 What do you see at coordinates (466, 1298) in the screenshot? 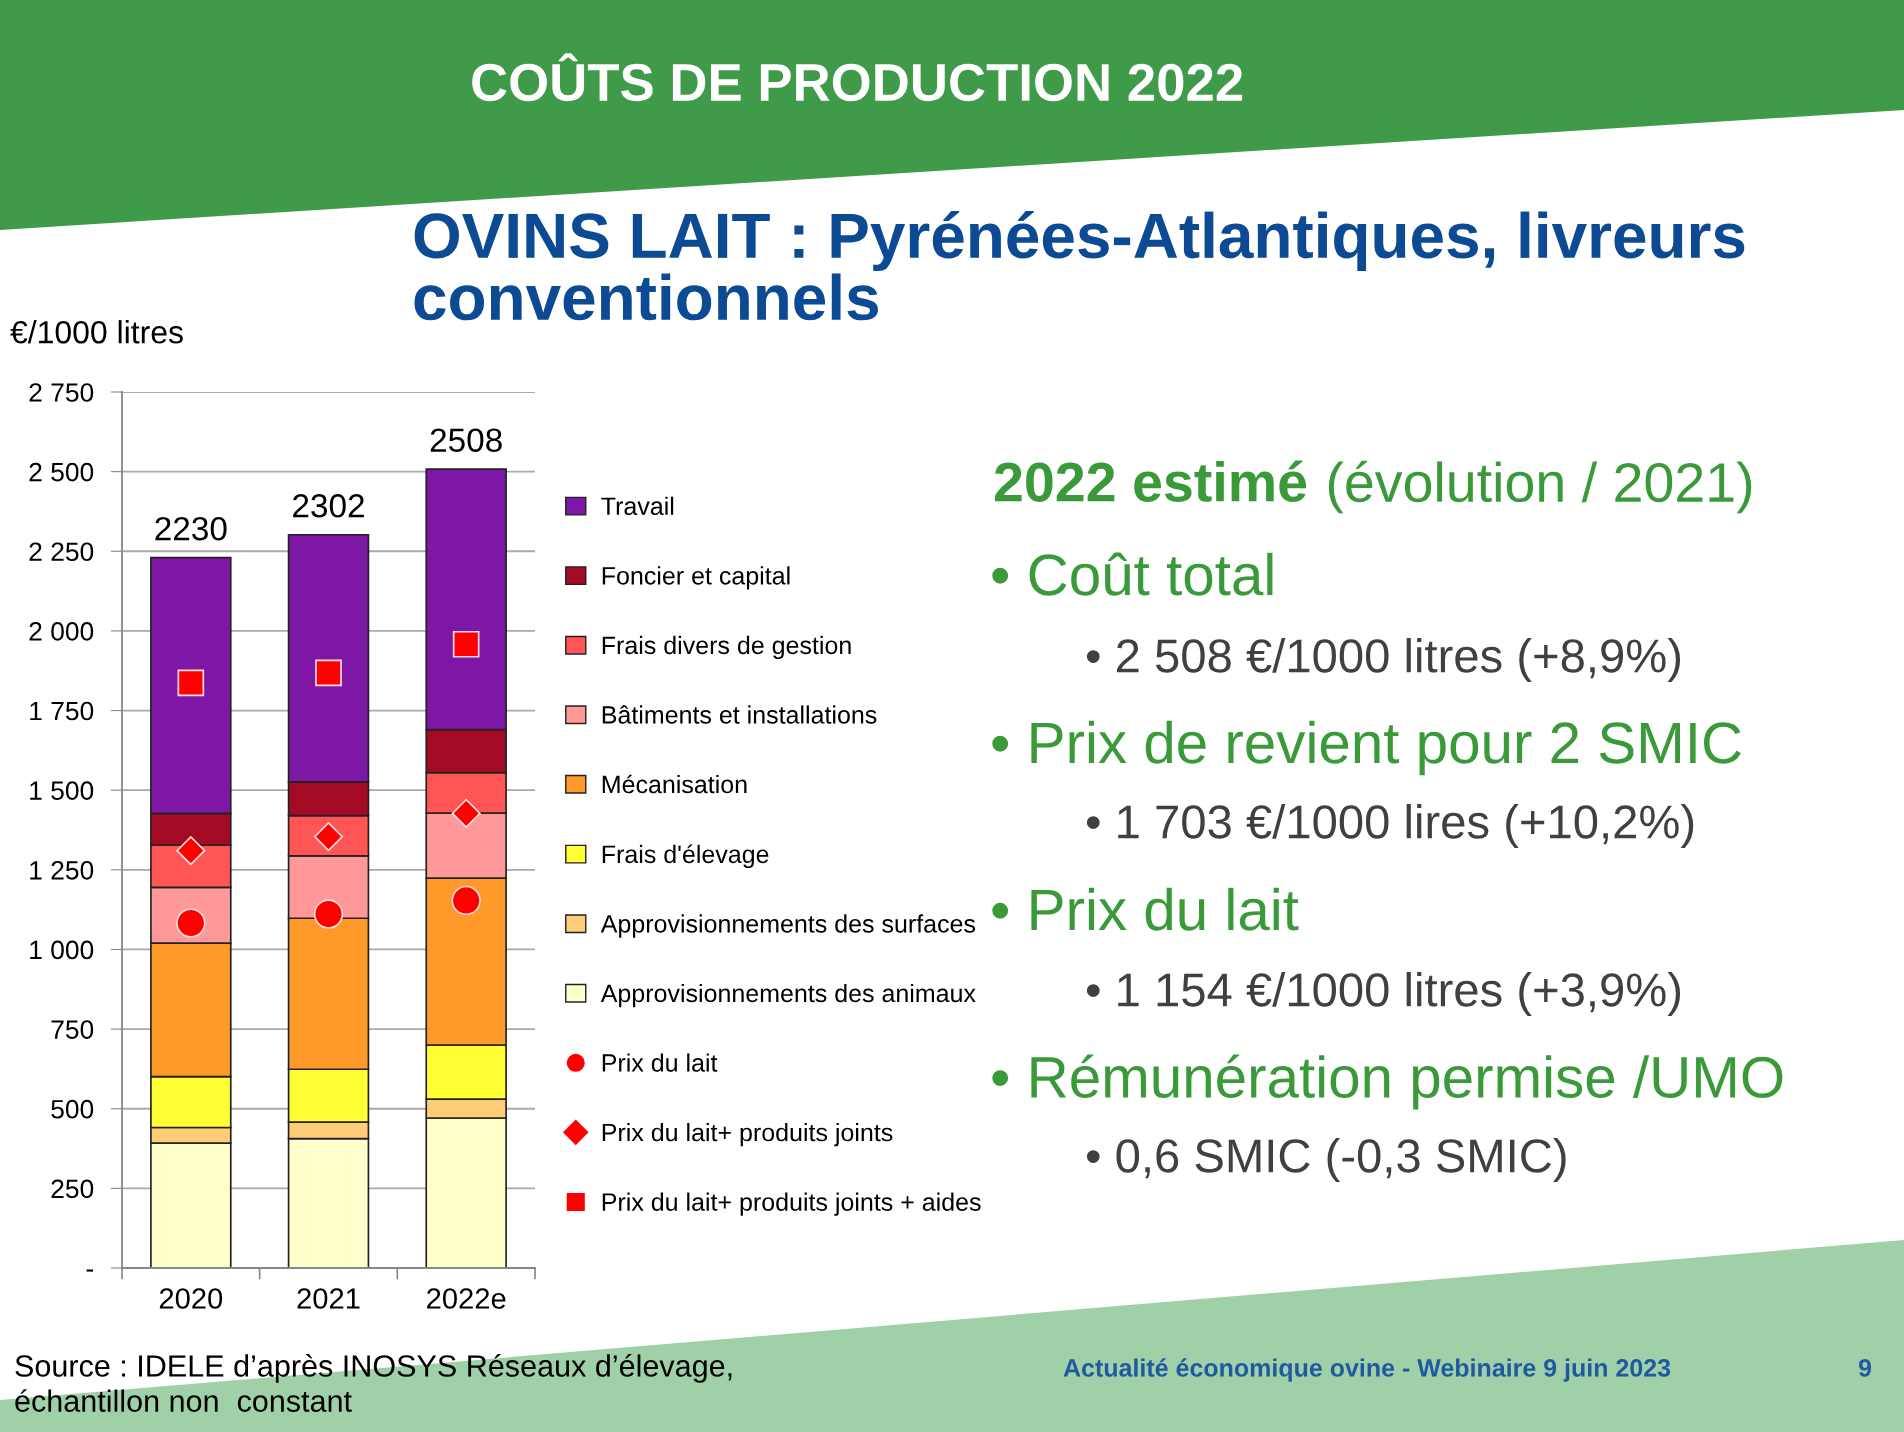
I see `x-tick-label: 2022e` at bounding box center [466, 1298].